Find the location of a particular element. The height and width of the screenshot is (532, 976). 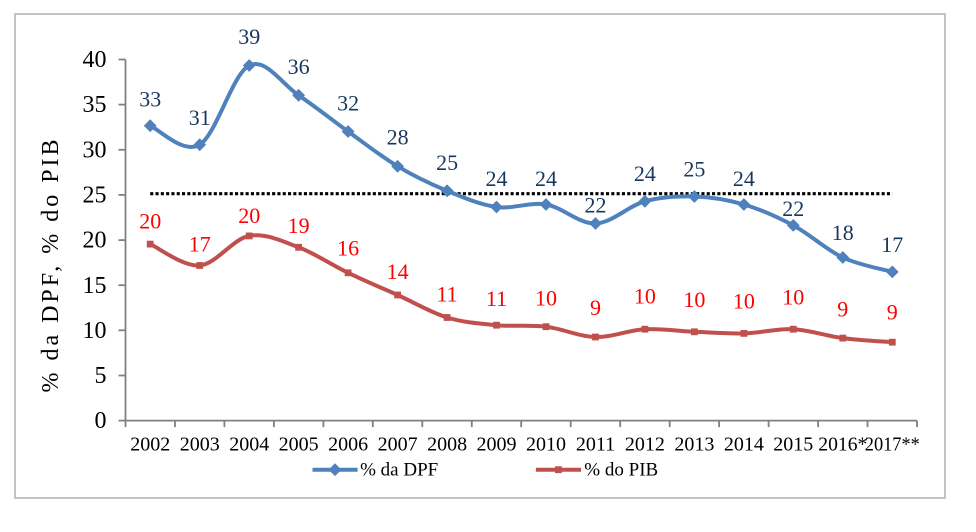

svg-text: 33 is located at coordinates (150, 98).